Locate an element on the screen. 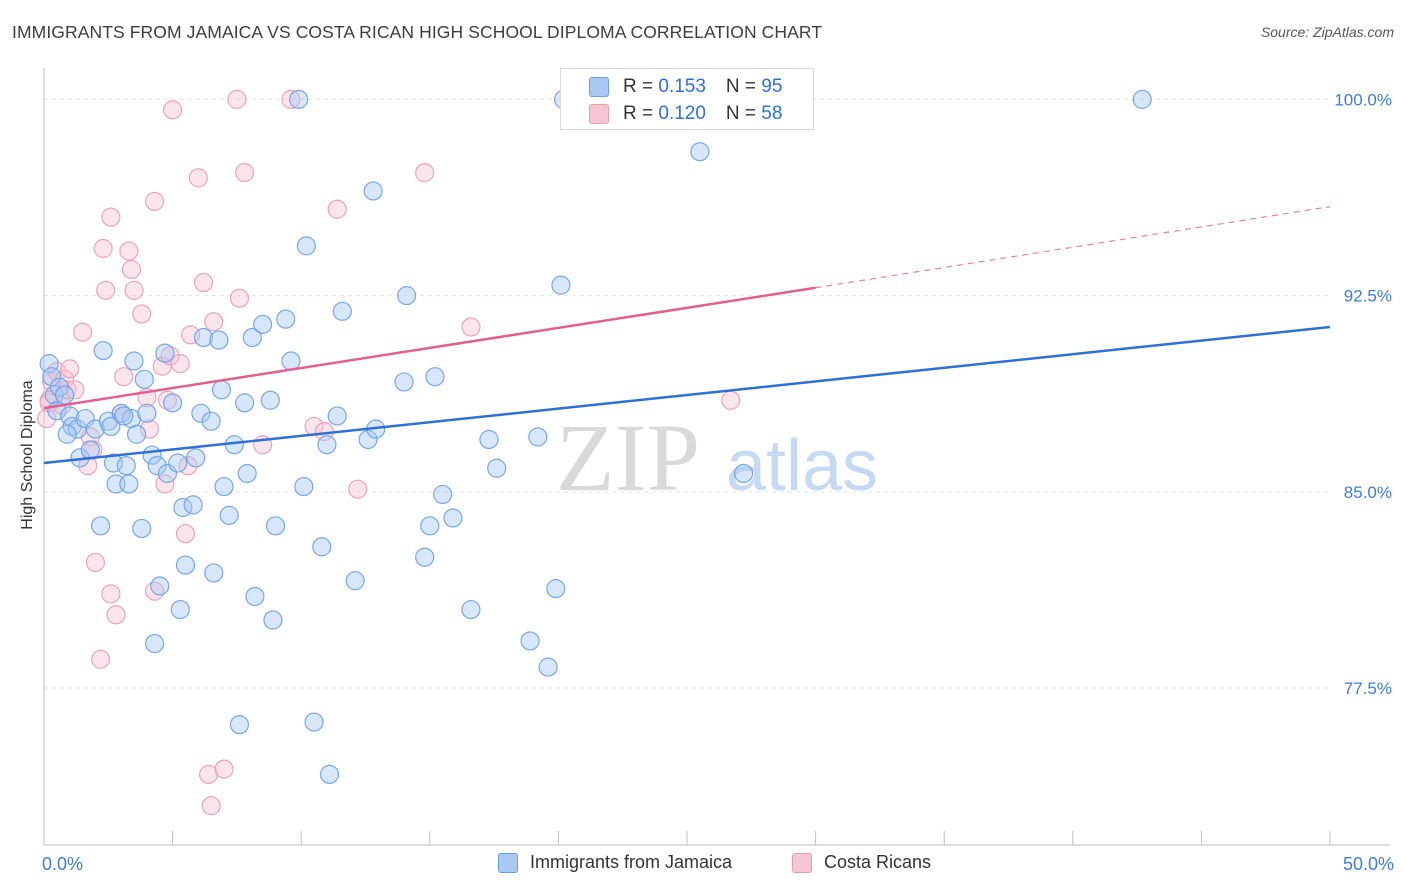  legend-label-costa-rica: Costa Ricans is located at coordinates (878, 862).